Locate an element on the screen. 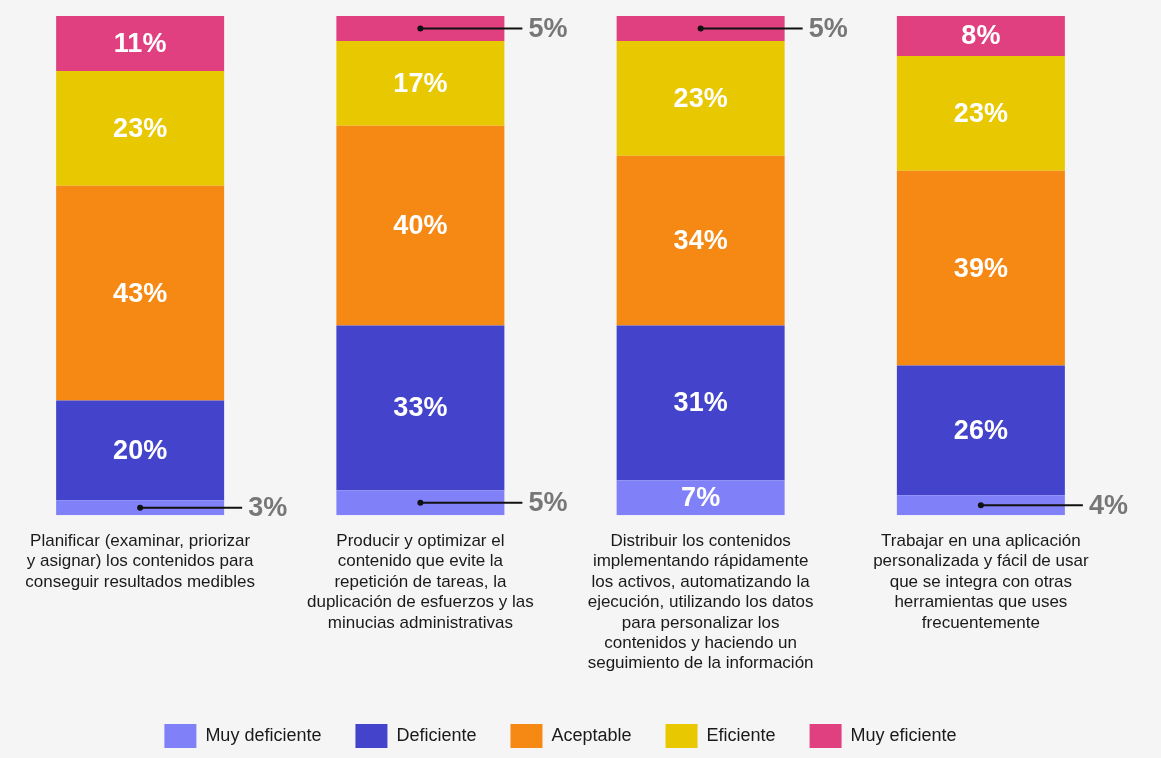  x-tick-label: Planificar (examinar, priorizar y asignar) los contenidos para conseguir resultados medibles is located at coordinates (140, 561).